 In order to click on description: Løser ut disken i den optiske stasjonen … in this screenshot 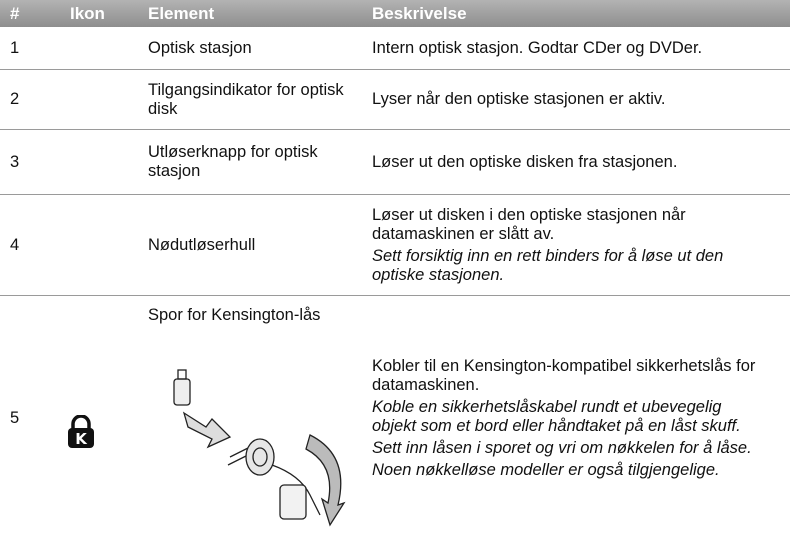, I will do `click(569, 245)`.